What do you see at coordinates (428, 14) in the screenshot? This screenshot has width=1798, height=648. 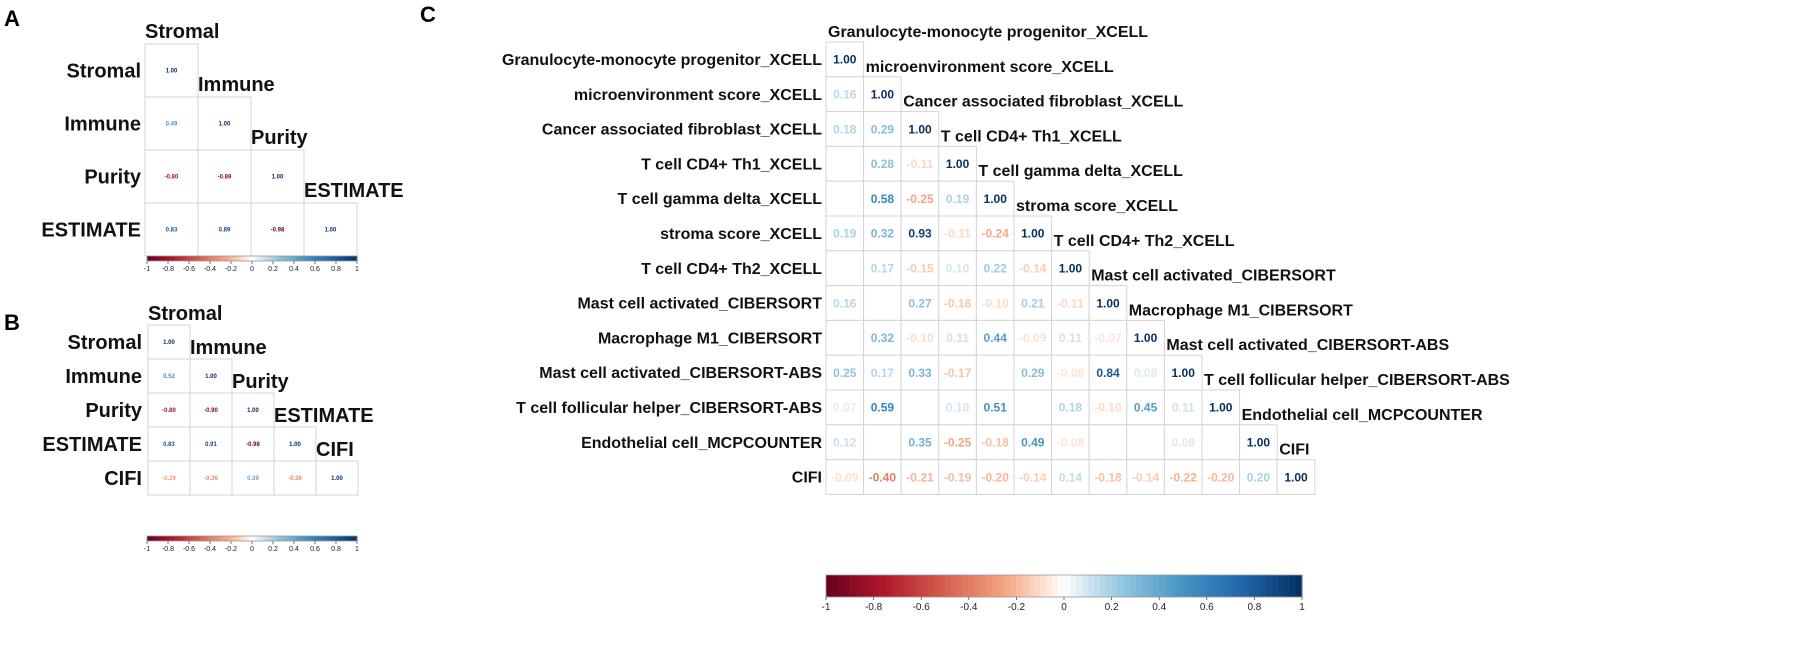 I see `panel-letter-c: C` at bounding box center [428, 14].